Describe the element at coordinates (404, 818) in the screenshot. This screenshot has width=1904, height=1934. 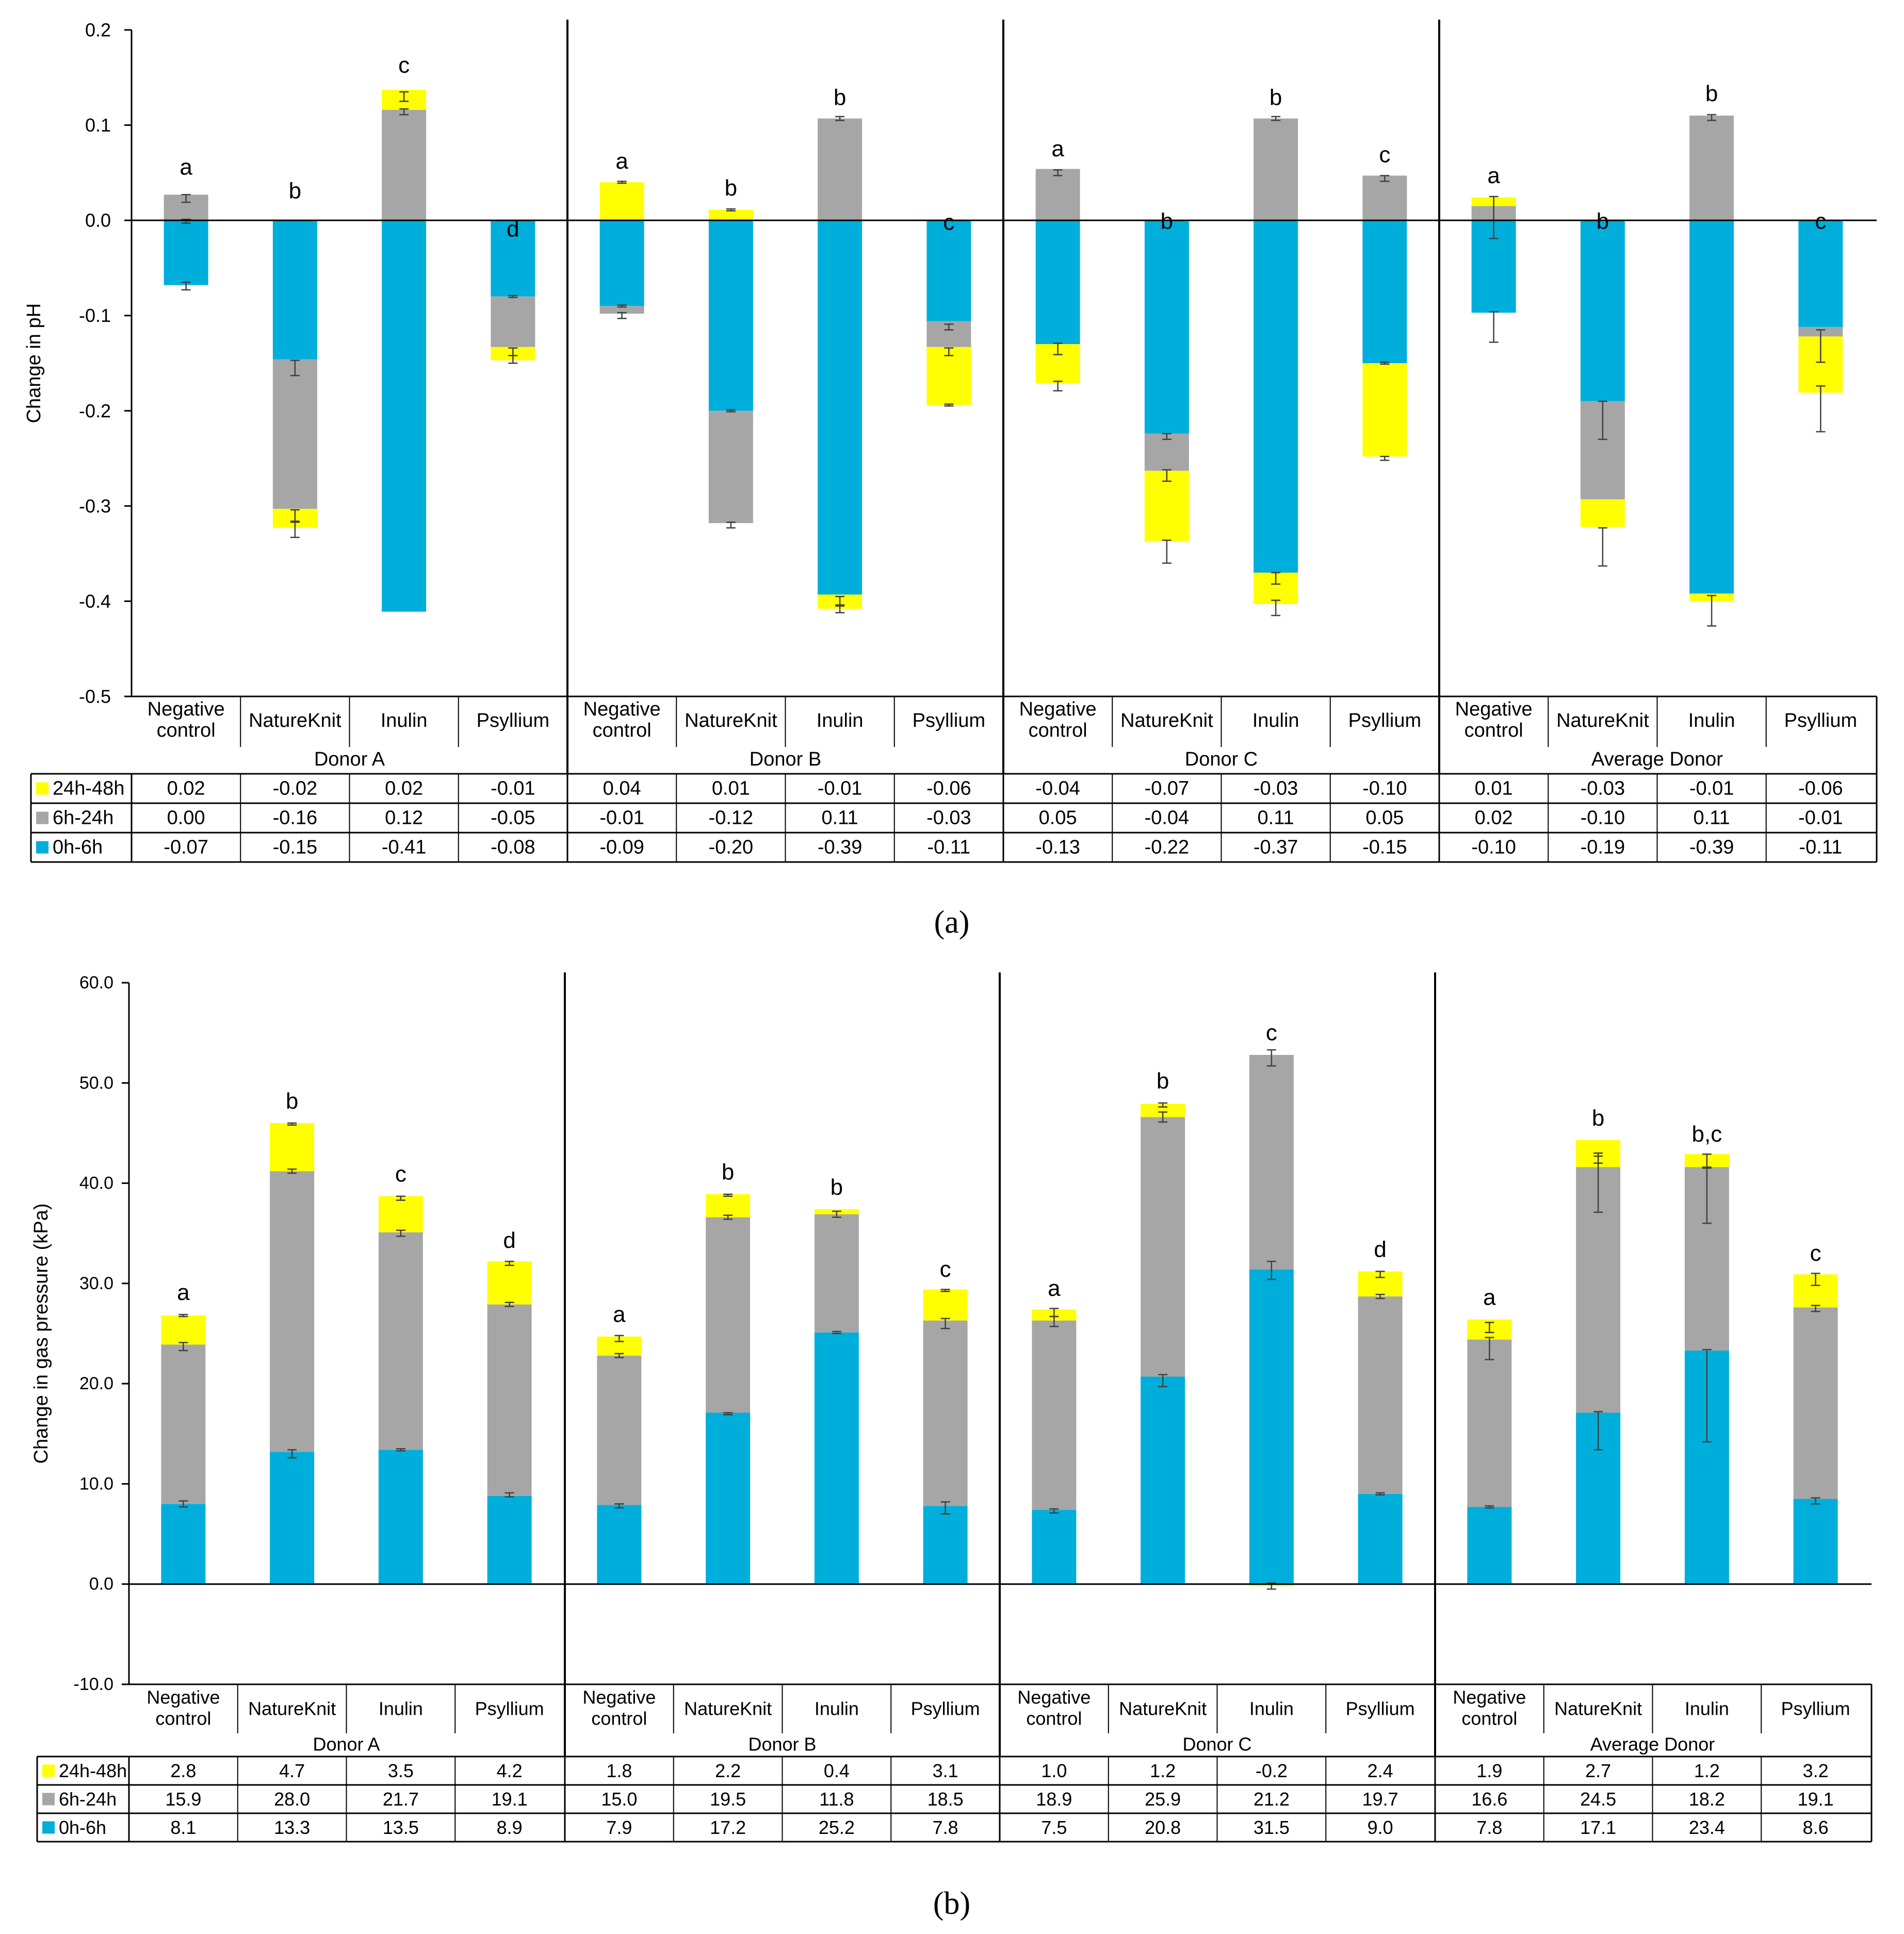
I see `table-cell: 0.12` at that location.